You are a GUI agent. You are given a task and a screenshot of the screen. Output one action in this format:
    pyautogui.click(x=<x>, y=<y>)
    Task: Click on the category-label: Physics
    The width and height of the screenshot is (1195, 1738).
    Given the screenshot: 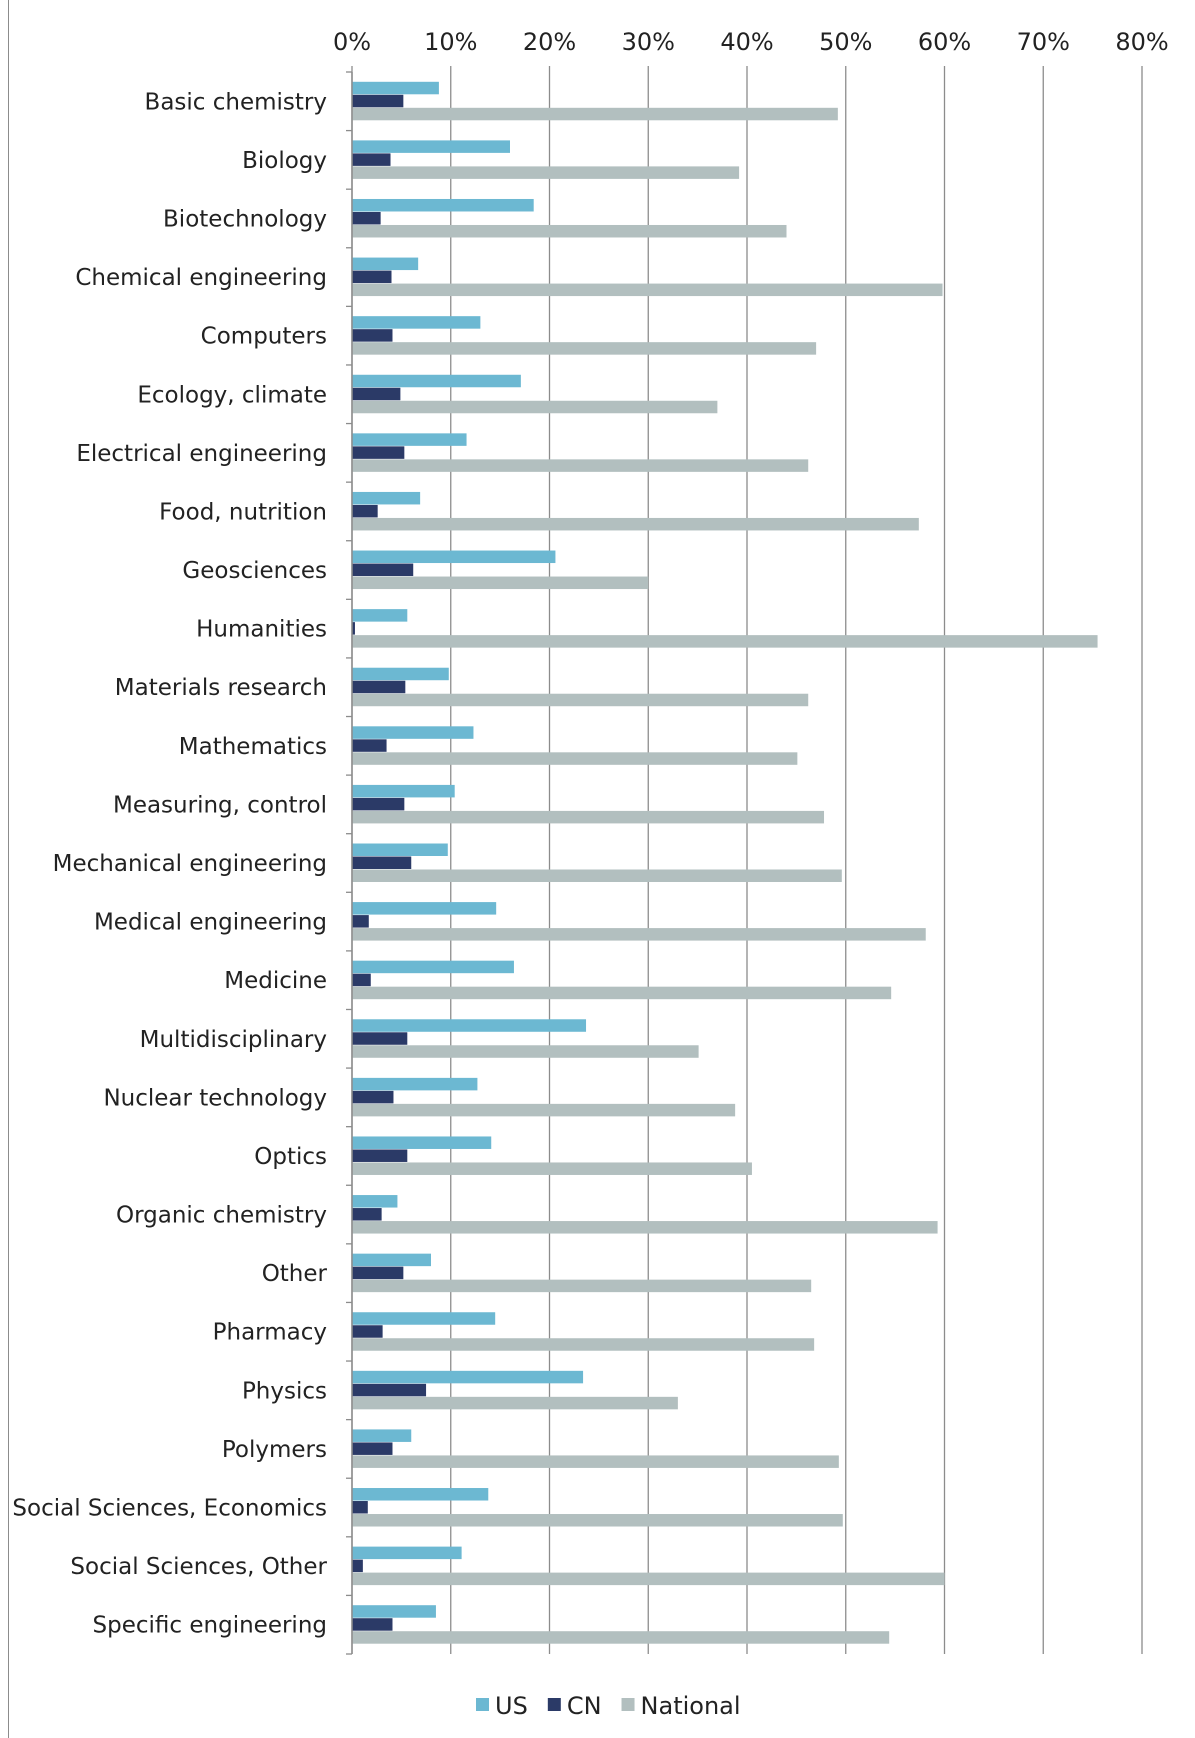 What is the action you would take?
    pyautogui.click(x=284, y=1391)
    